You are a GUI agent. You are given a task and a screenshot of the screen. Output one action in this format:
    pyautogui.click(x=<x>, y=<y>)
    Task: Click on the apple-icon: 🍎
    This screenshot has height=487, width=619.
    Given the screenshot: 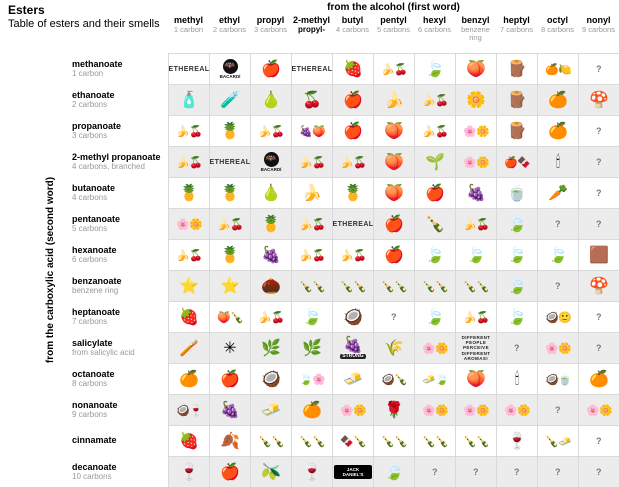 What is the action you would take?
    pyautogui.click(x=230, y=471)
    